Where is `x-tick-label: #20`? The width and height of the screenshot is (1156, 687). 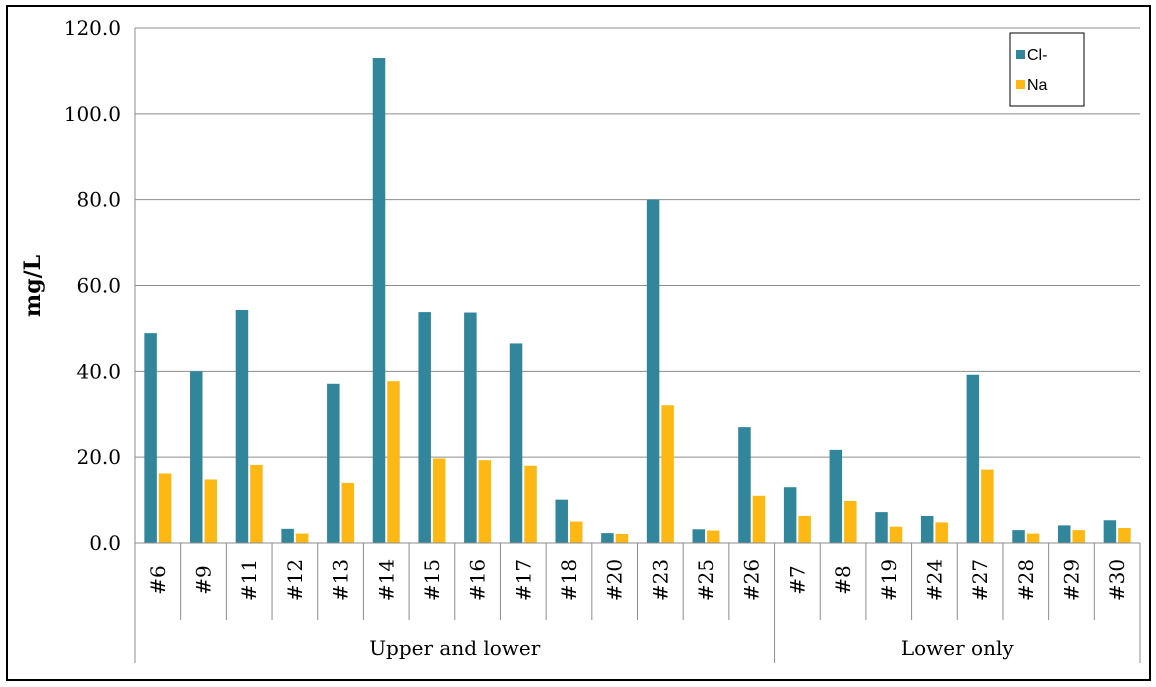
x-tick-label: #20 is located at coordinates (615, 580).